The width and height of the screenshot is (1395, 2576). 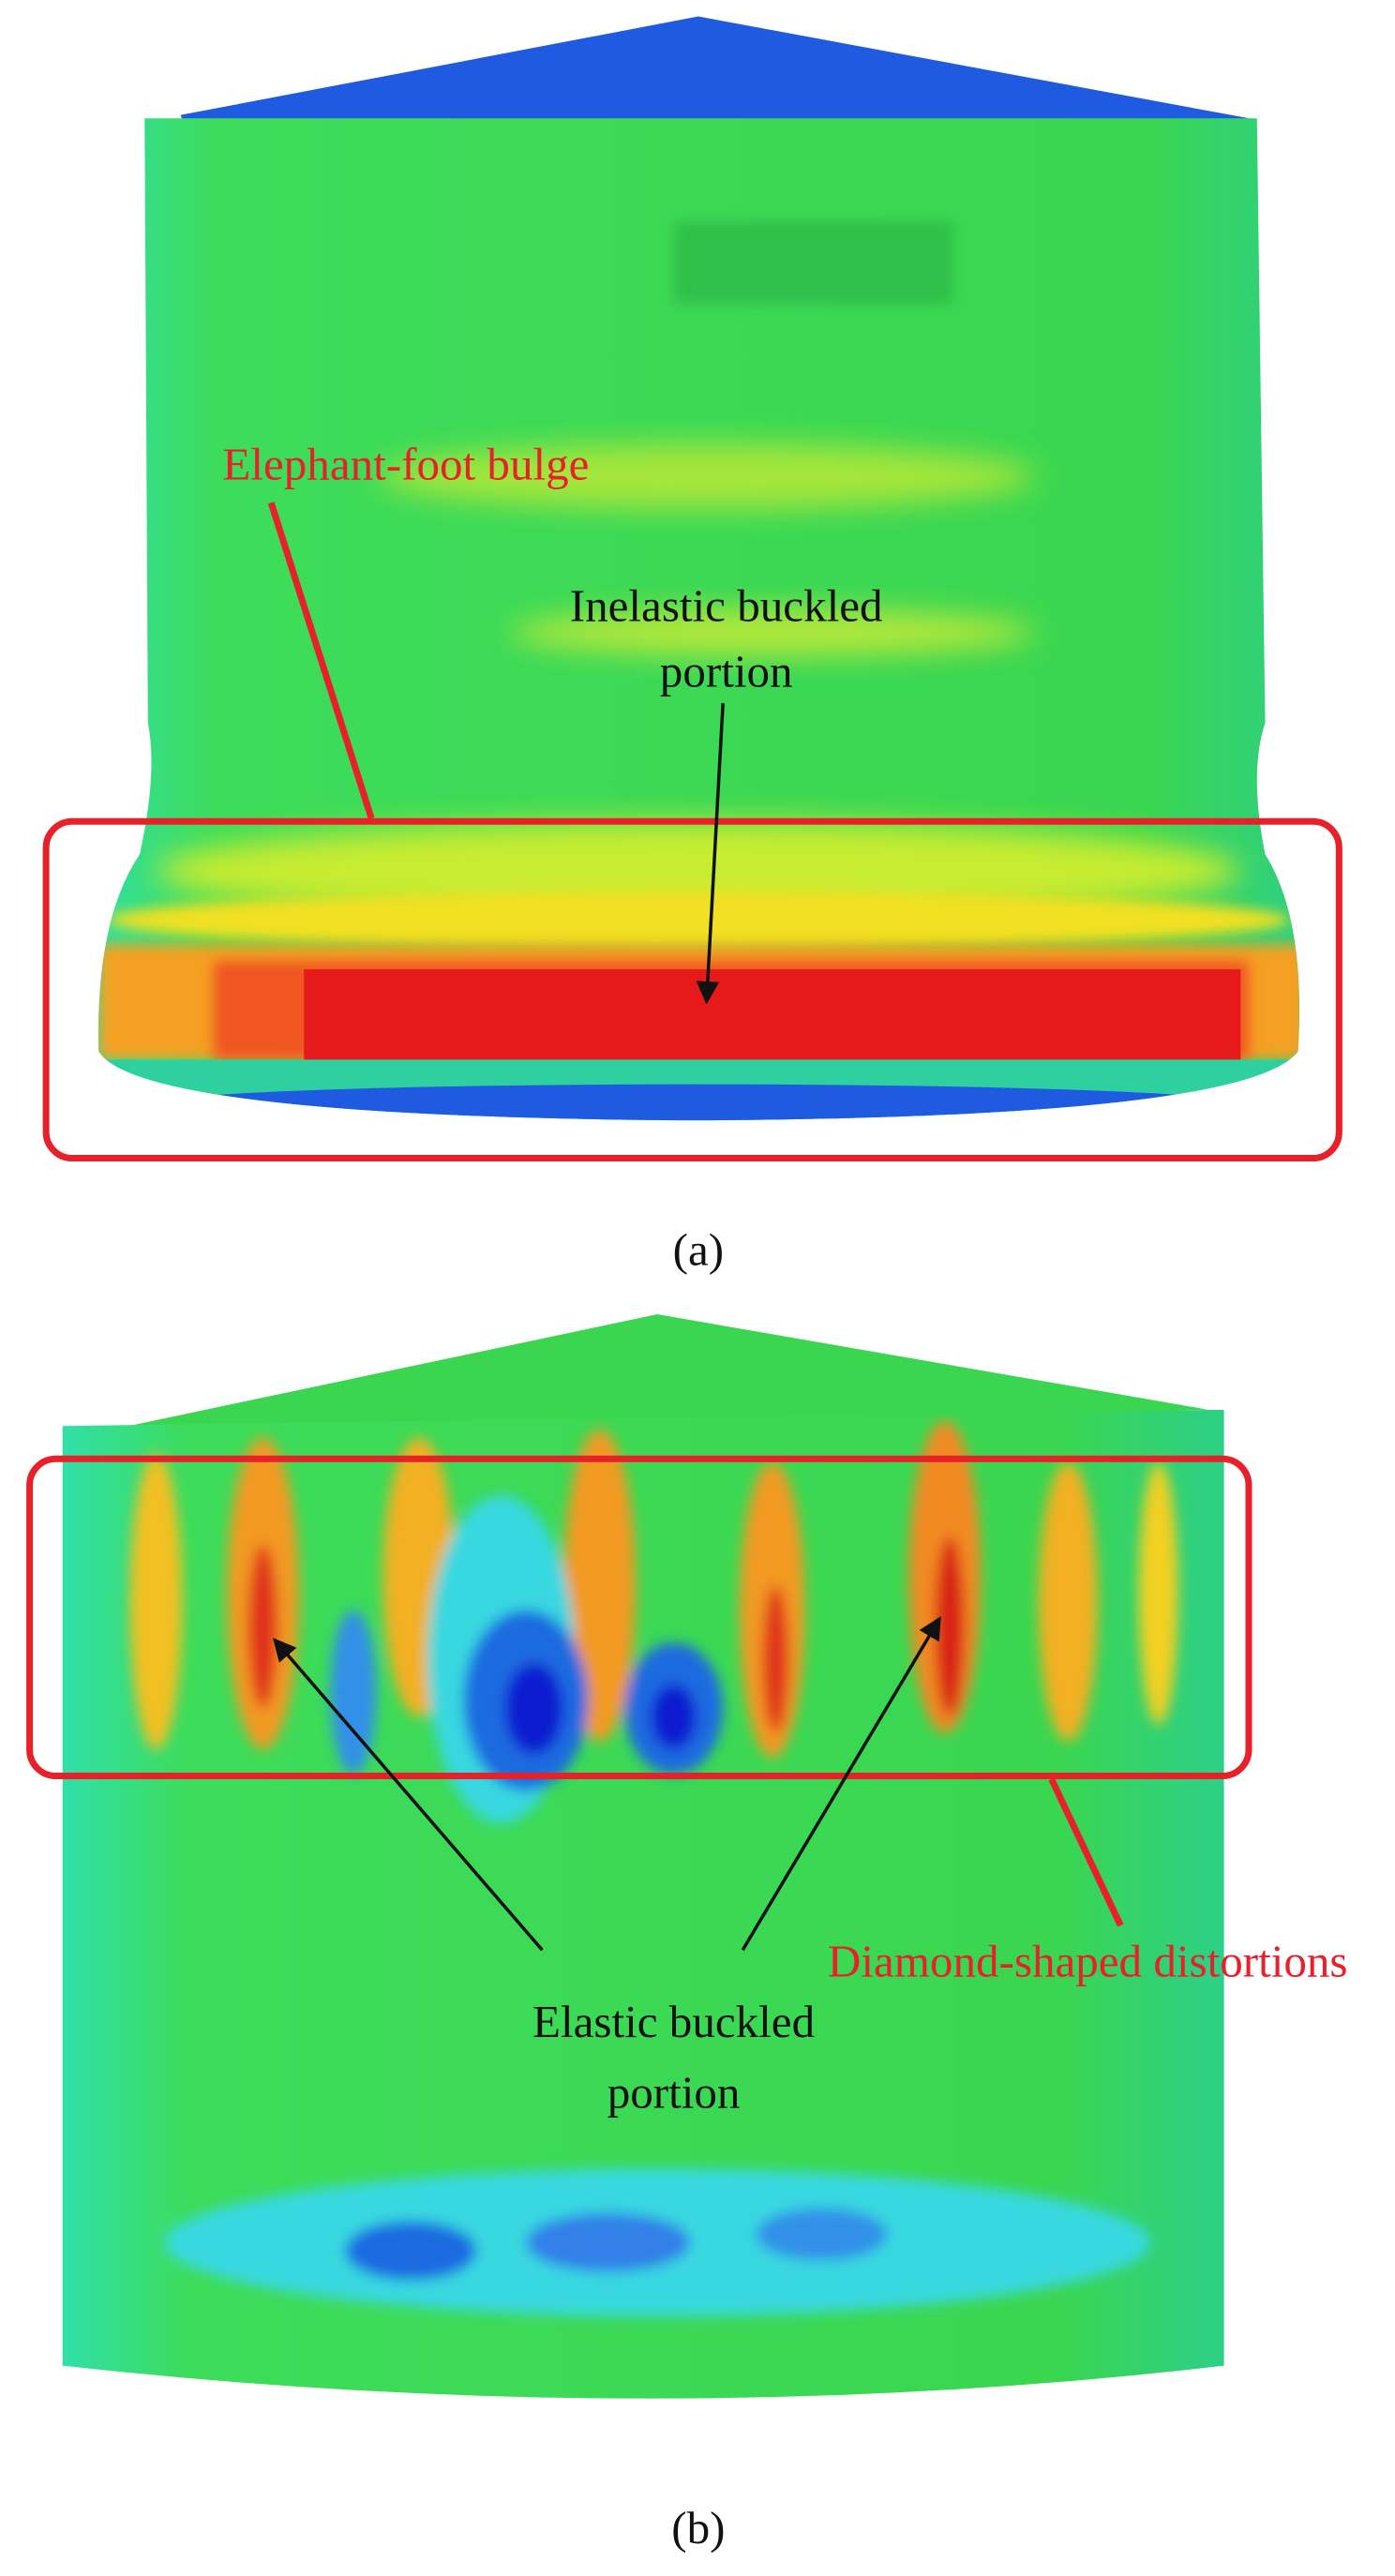 What do you see at coordinates (673, 2022) in the screenshot?
I see `annotation: Elastic buckled` at bounding box center [673, 2022].